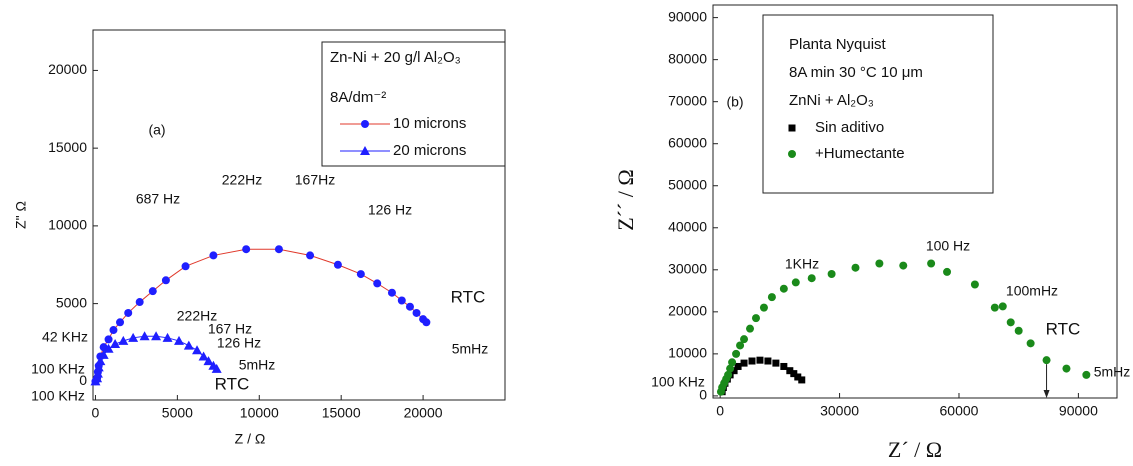  What do you see at coordinates (230, 329) in the screenshot?
I see `annotation: 167 Hz` at bounding box center [230, 329].